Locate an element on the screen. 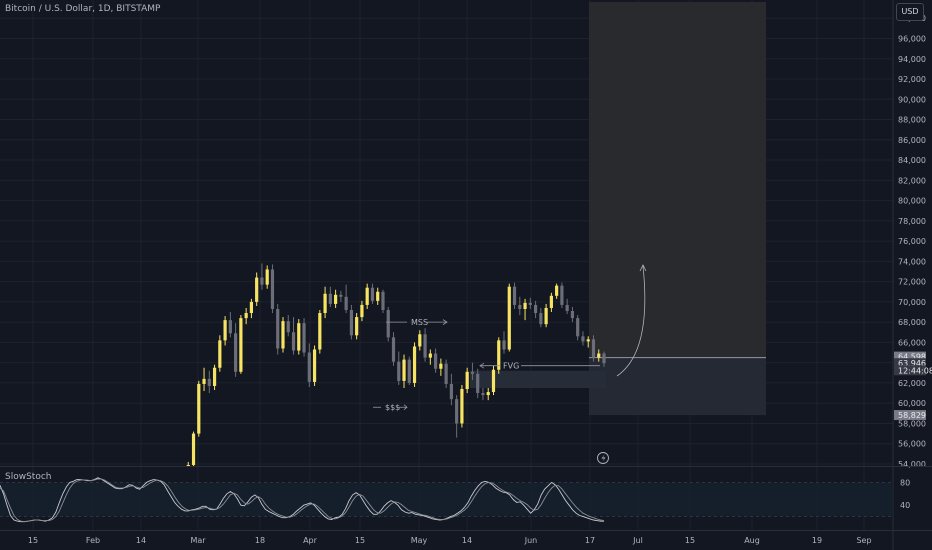 The height and width of the screenshot is (550, 932). stoch-band is located at coordinates (446, 499).